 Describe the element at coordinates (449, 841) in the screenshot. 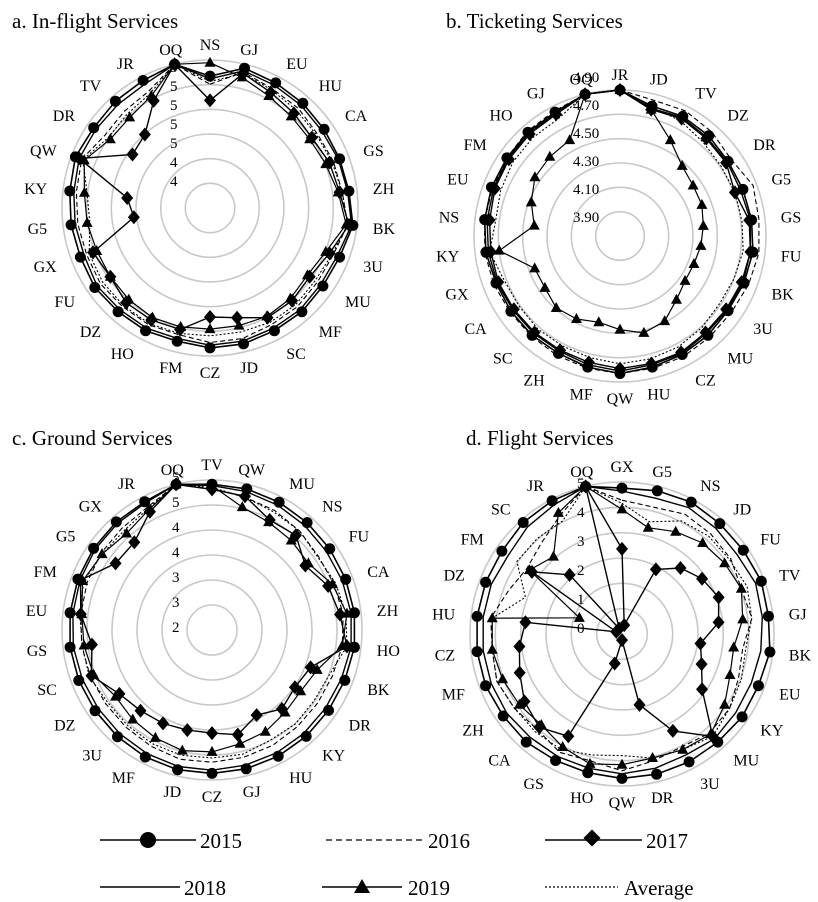

I see `legend-label-2016: 2016` at that location.